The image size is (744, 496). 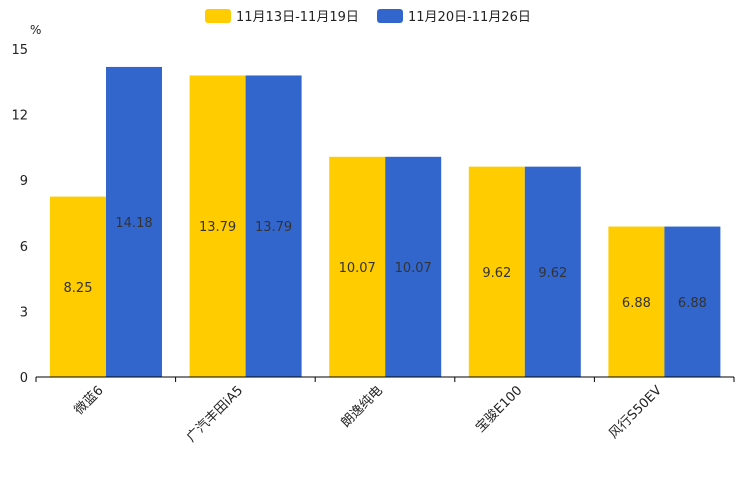 What do you see at coordinates (24, 247) in the screenshot?
I see `y-tick-label: 6` at bounding box center [24, 247].